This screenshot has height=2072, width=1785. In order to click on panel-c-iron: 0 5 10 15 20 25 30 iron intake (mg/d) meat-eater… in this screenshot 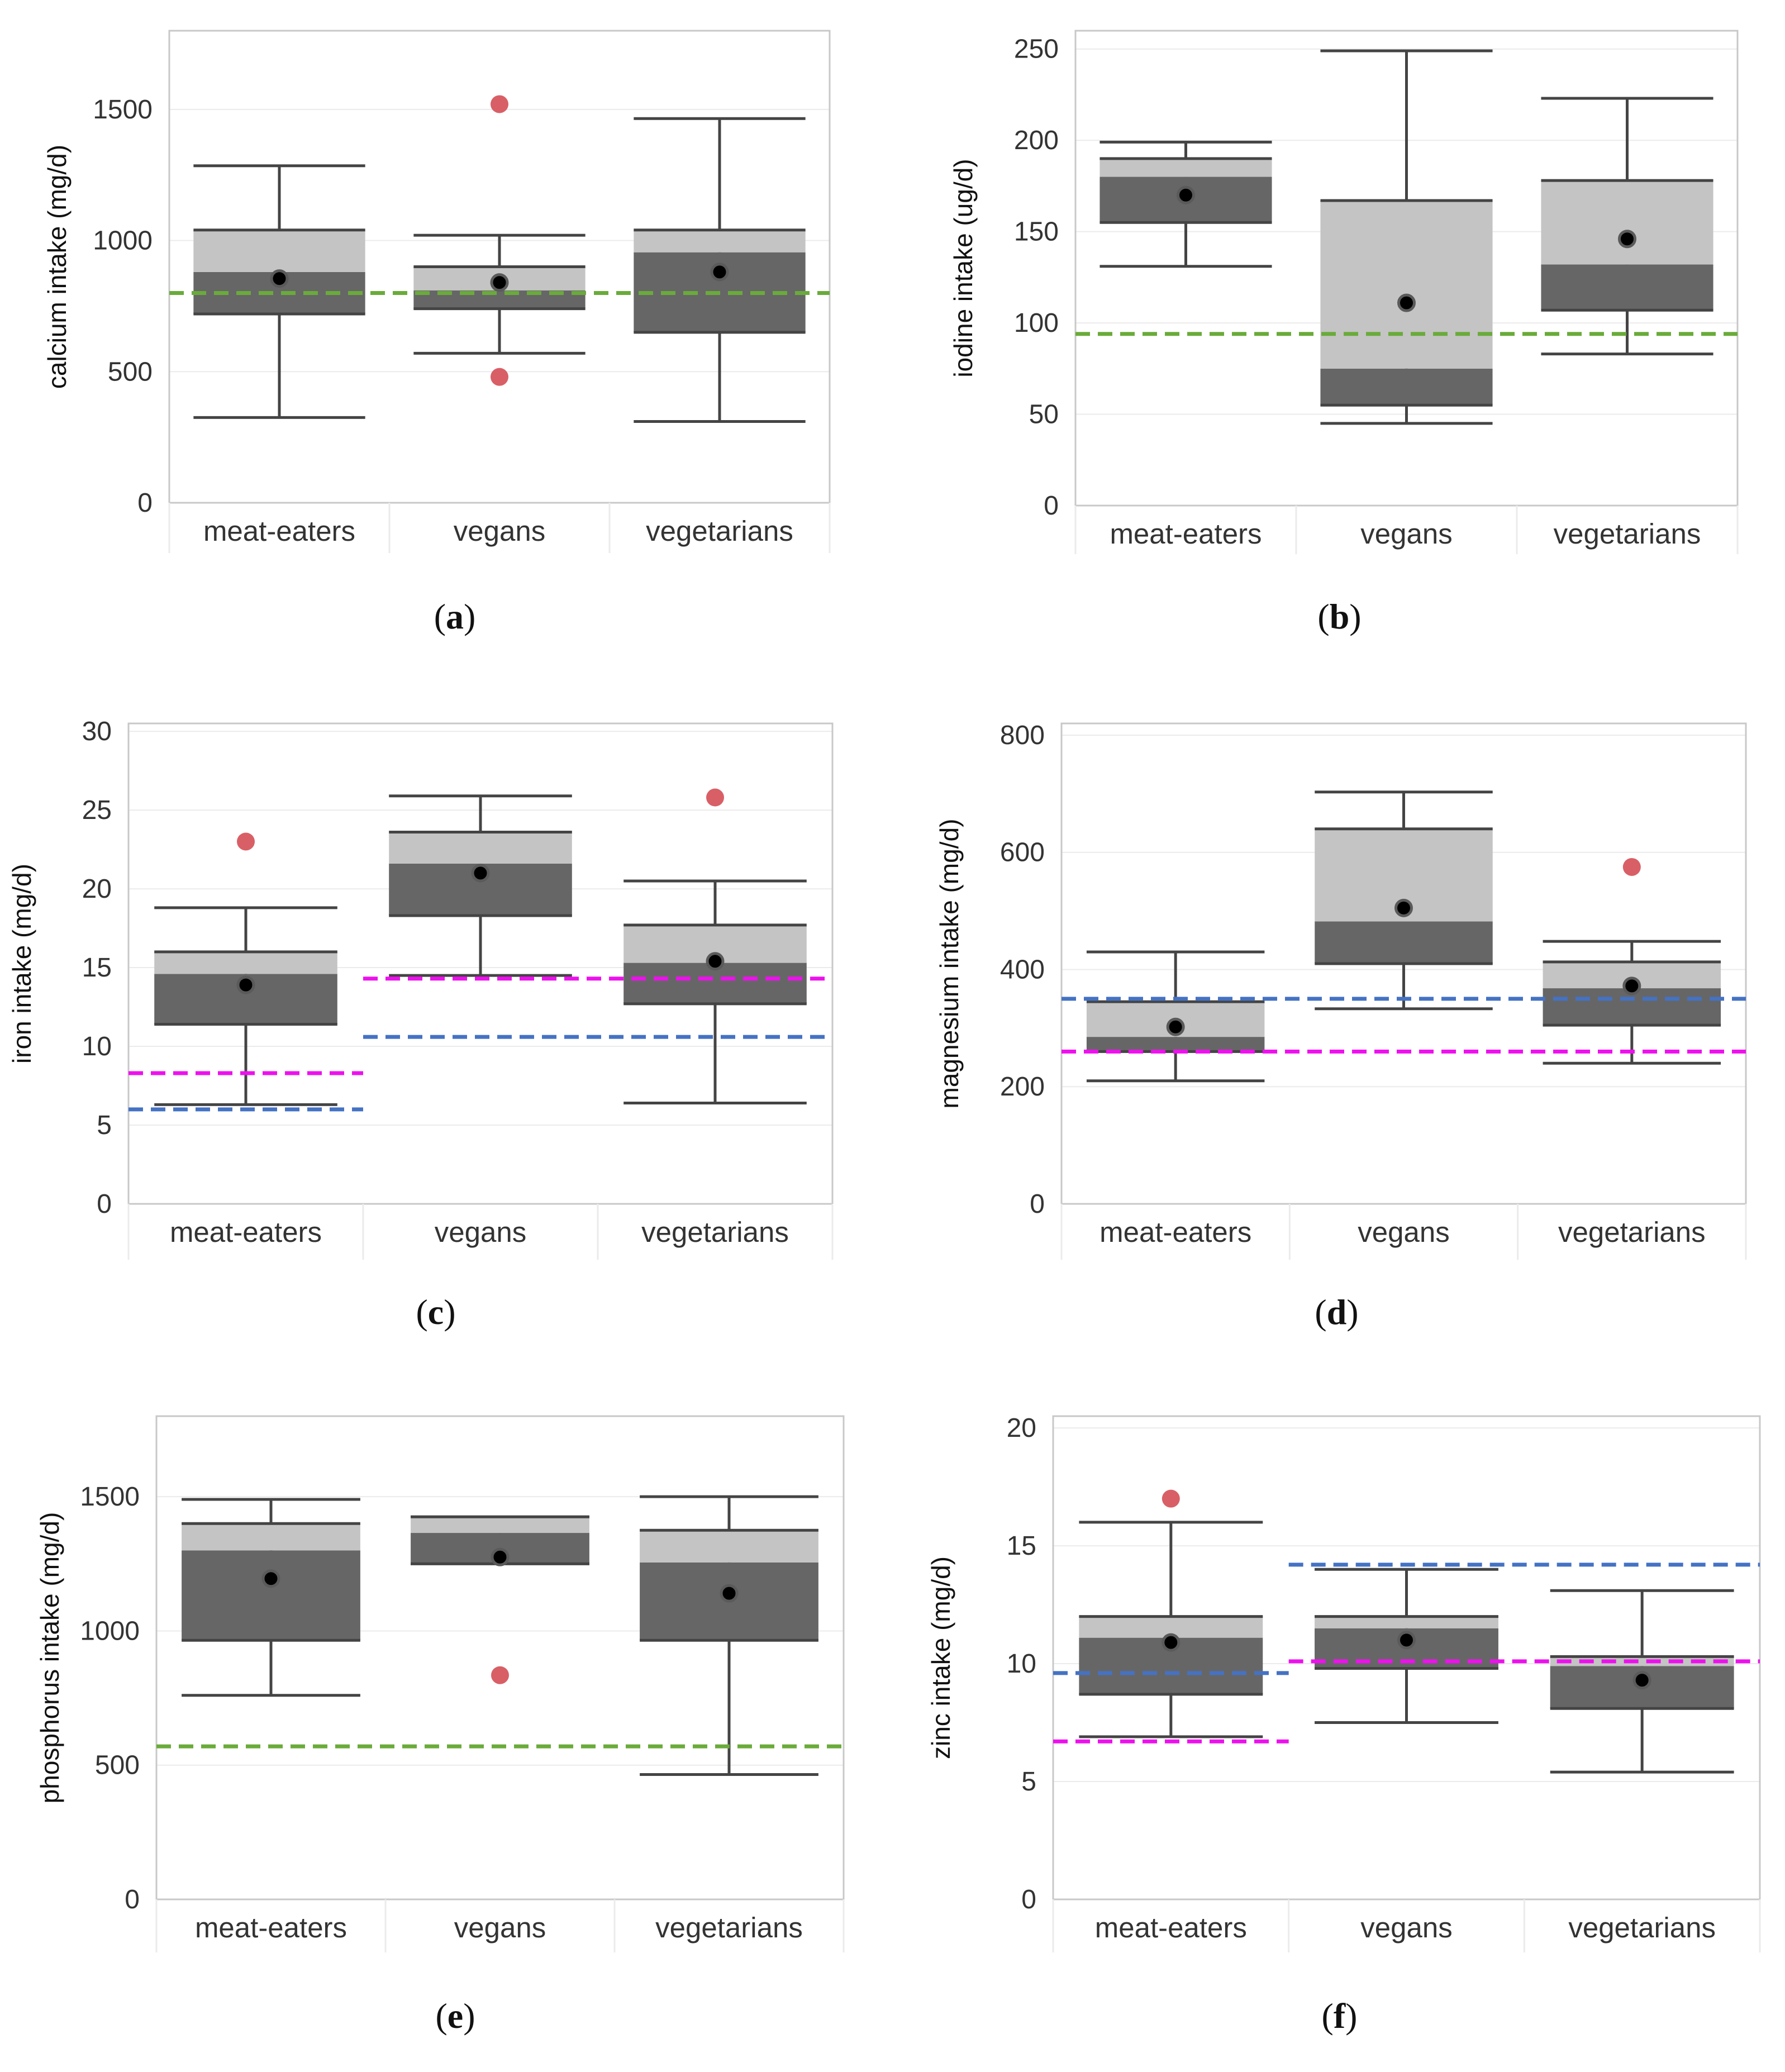, I will do `click(420, 1024)`.